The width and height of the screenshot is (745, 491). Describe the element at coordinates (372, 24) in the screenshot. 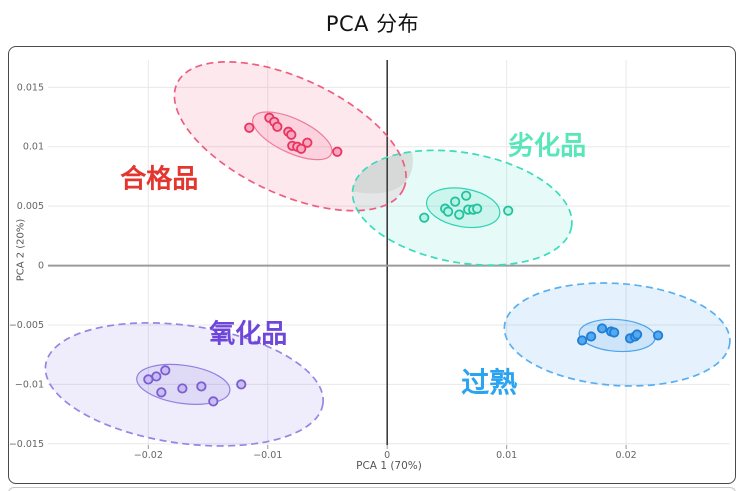

I see `chart-title: PCA 分布` at that location.